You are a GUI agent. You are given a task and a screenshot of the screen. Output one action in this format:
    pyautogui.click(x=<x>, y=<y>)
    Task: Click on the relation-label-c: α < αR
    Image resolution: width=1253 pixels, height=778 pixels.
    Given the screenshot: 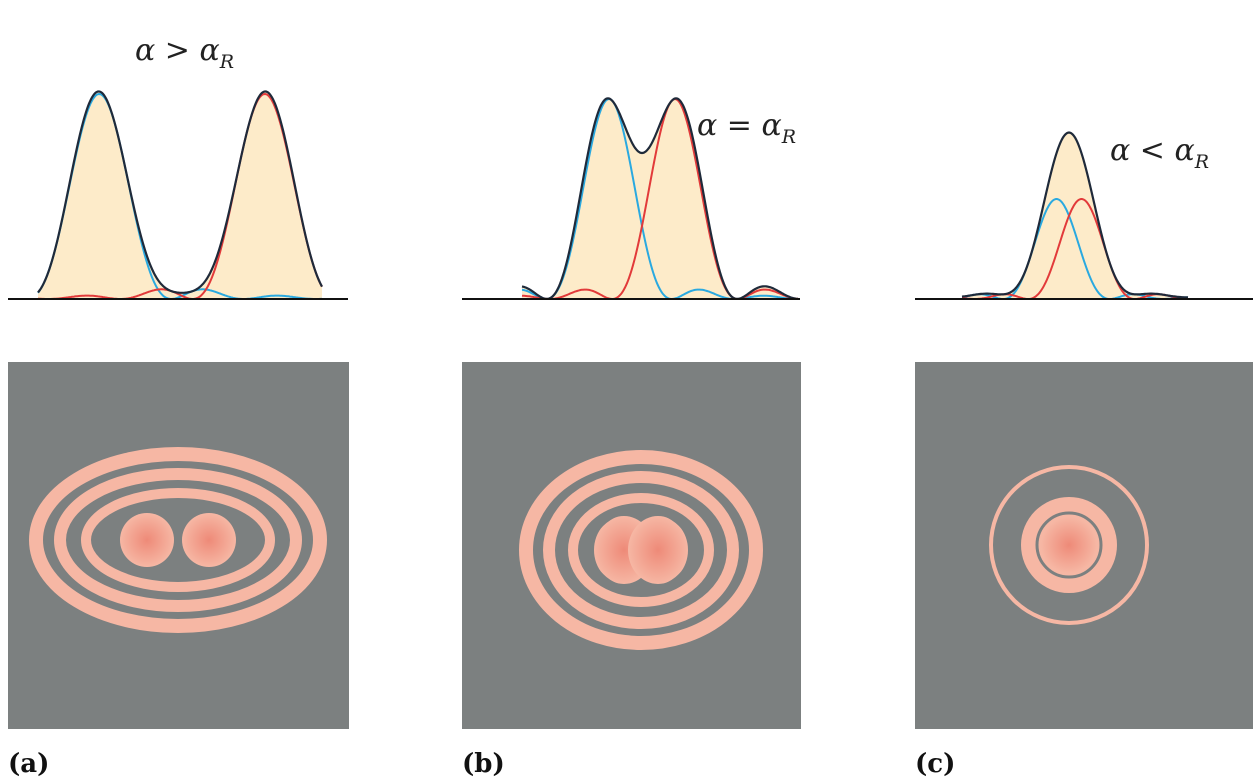 What is the action you would take?
    pyautogui.click(x=1159, y=153)
    